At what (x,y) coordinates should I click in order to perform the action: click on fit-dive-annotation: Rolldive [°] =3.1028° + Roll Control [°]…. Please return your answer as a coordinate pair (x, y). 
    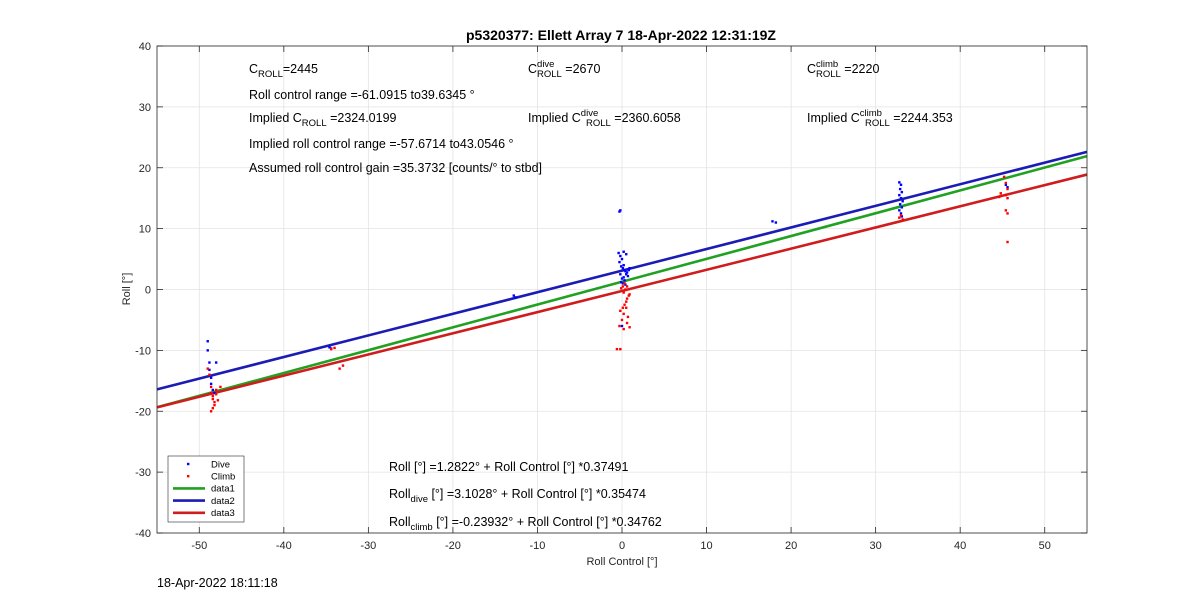
    Looking at the image, I should click on (517, 496).